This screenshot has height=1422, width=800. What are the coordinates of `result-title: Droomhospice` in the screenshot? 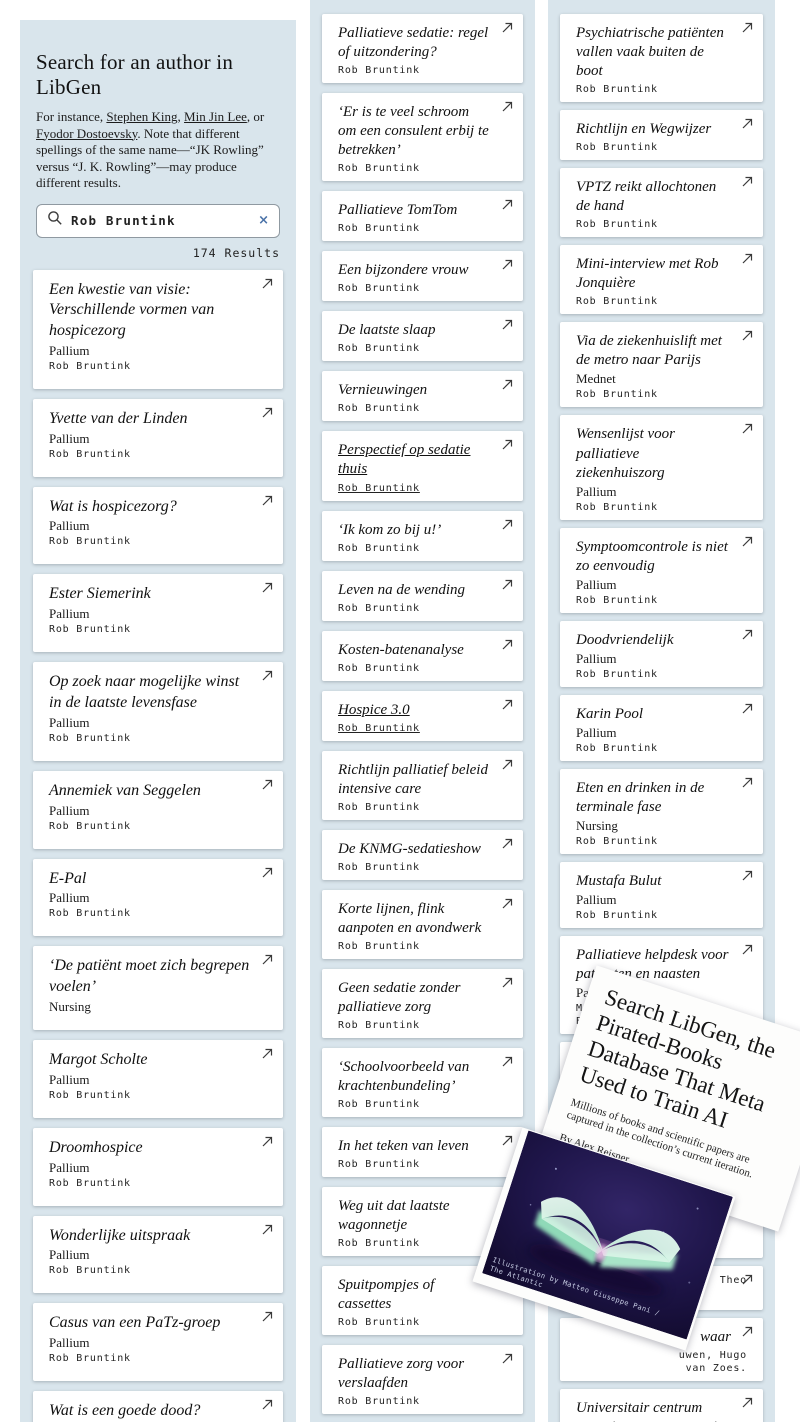 It's located at (96, 1147).